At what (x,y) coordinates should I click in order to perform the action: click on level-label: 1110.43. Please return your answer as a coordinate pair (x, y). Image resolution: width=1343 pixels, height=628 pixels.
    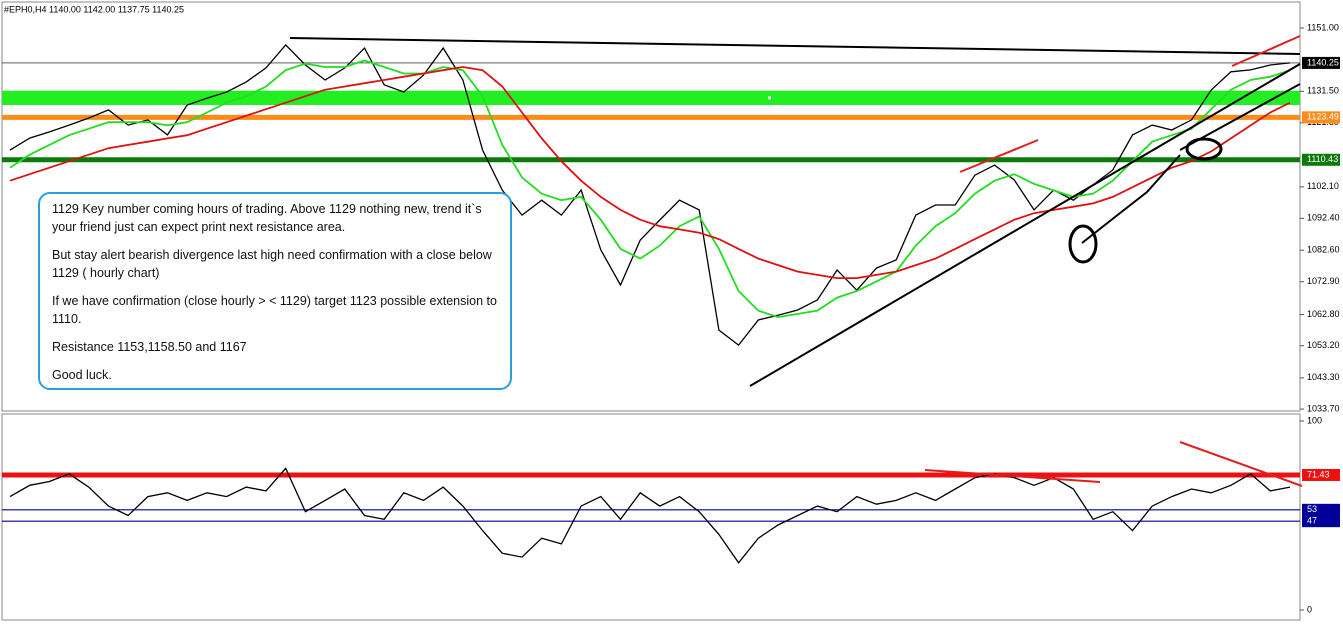
    Looking at the image, I should click on (1322, 159).